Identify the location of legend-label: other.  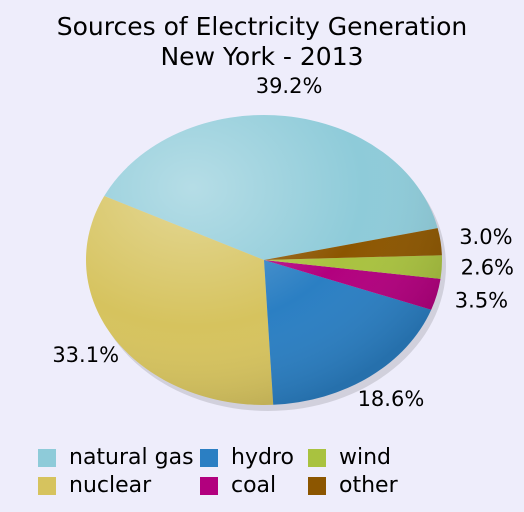
(369, 485).